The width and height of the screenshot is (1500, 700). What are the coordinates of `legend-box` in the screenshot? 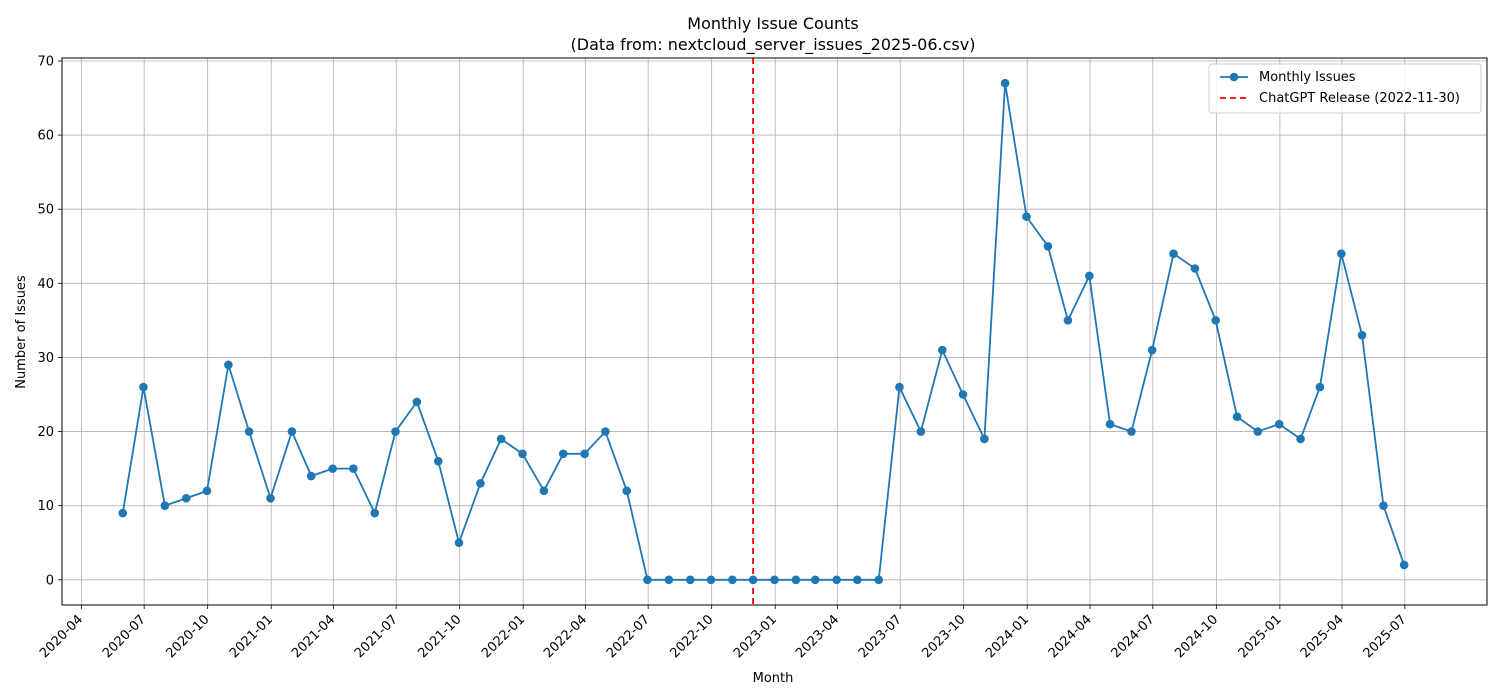 It's located at (1345, 88).